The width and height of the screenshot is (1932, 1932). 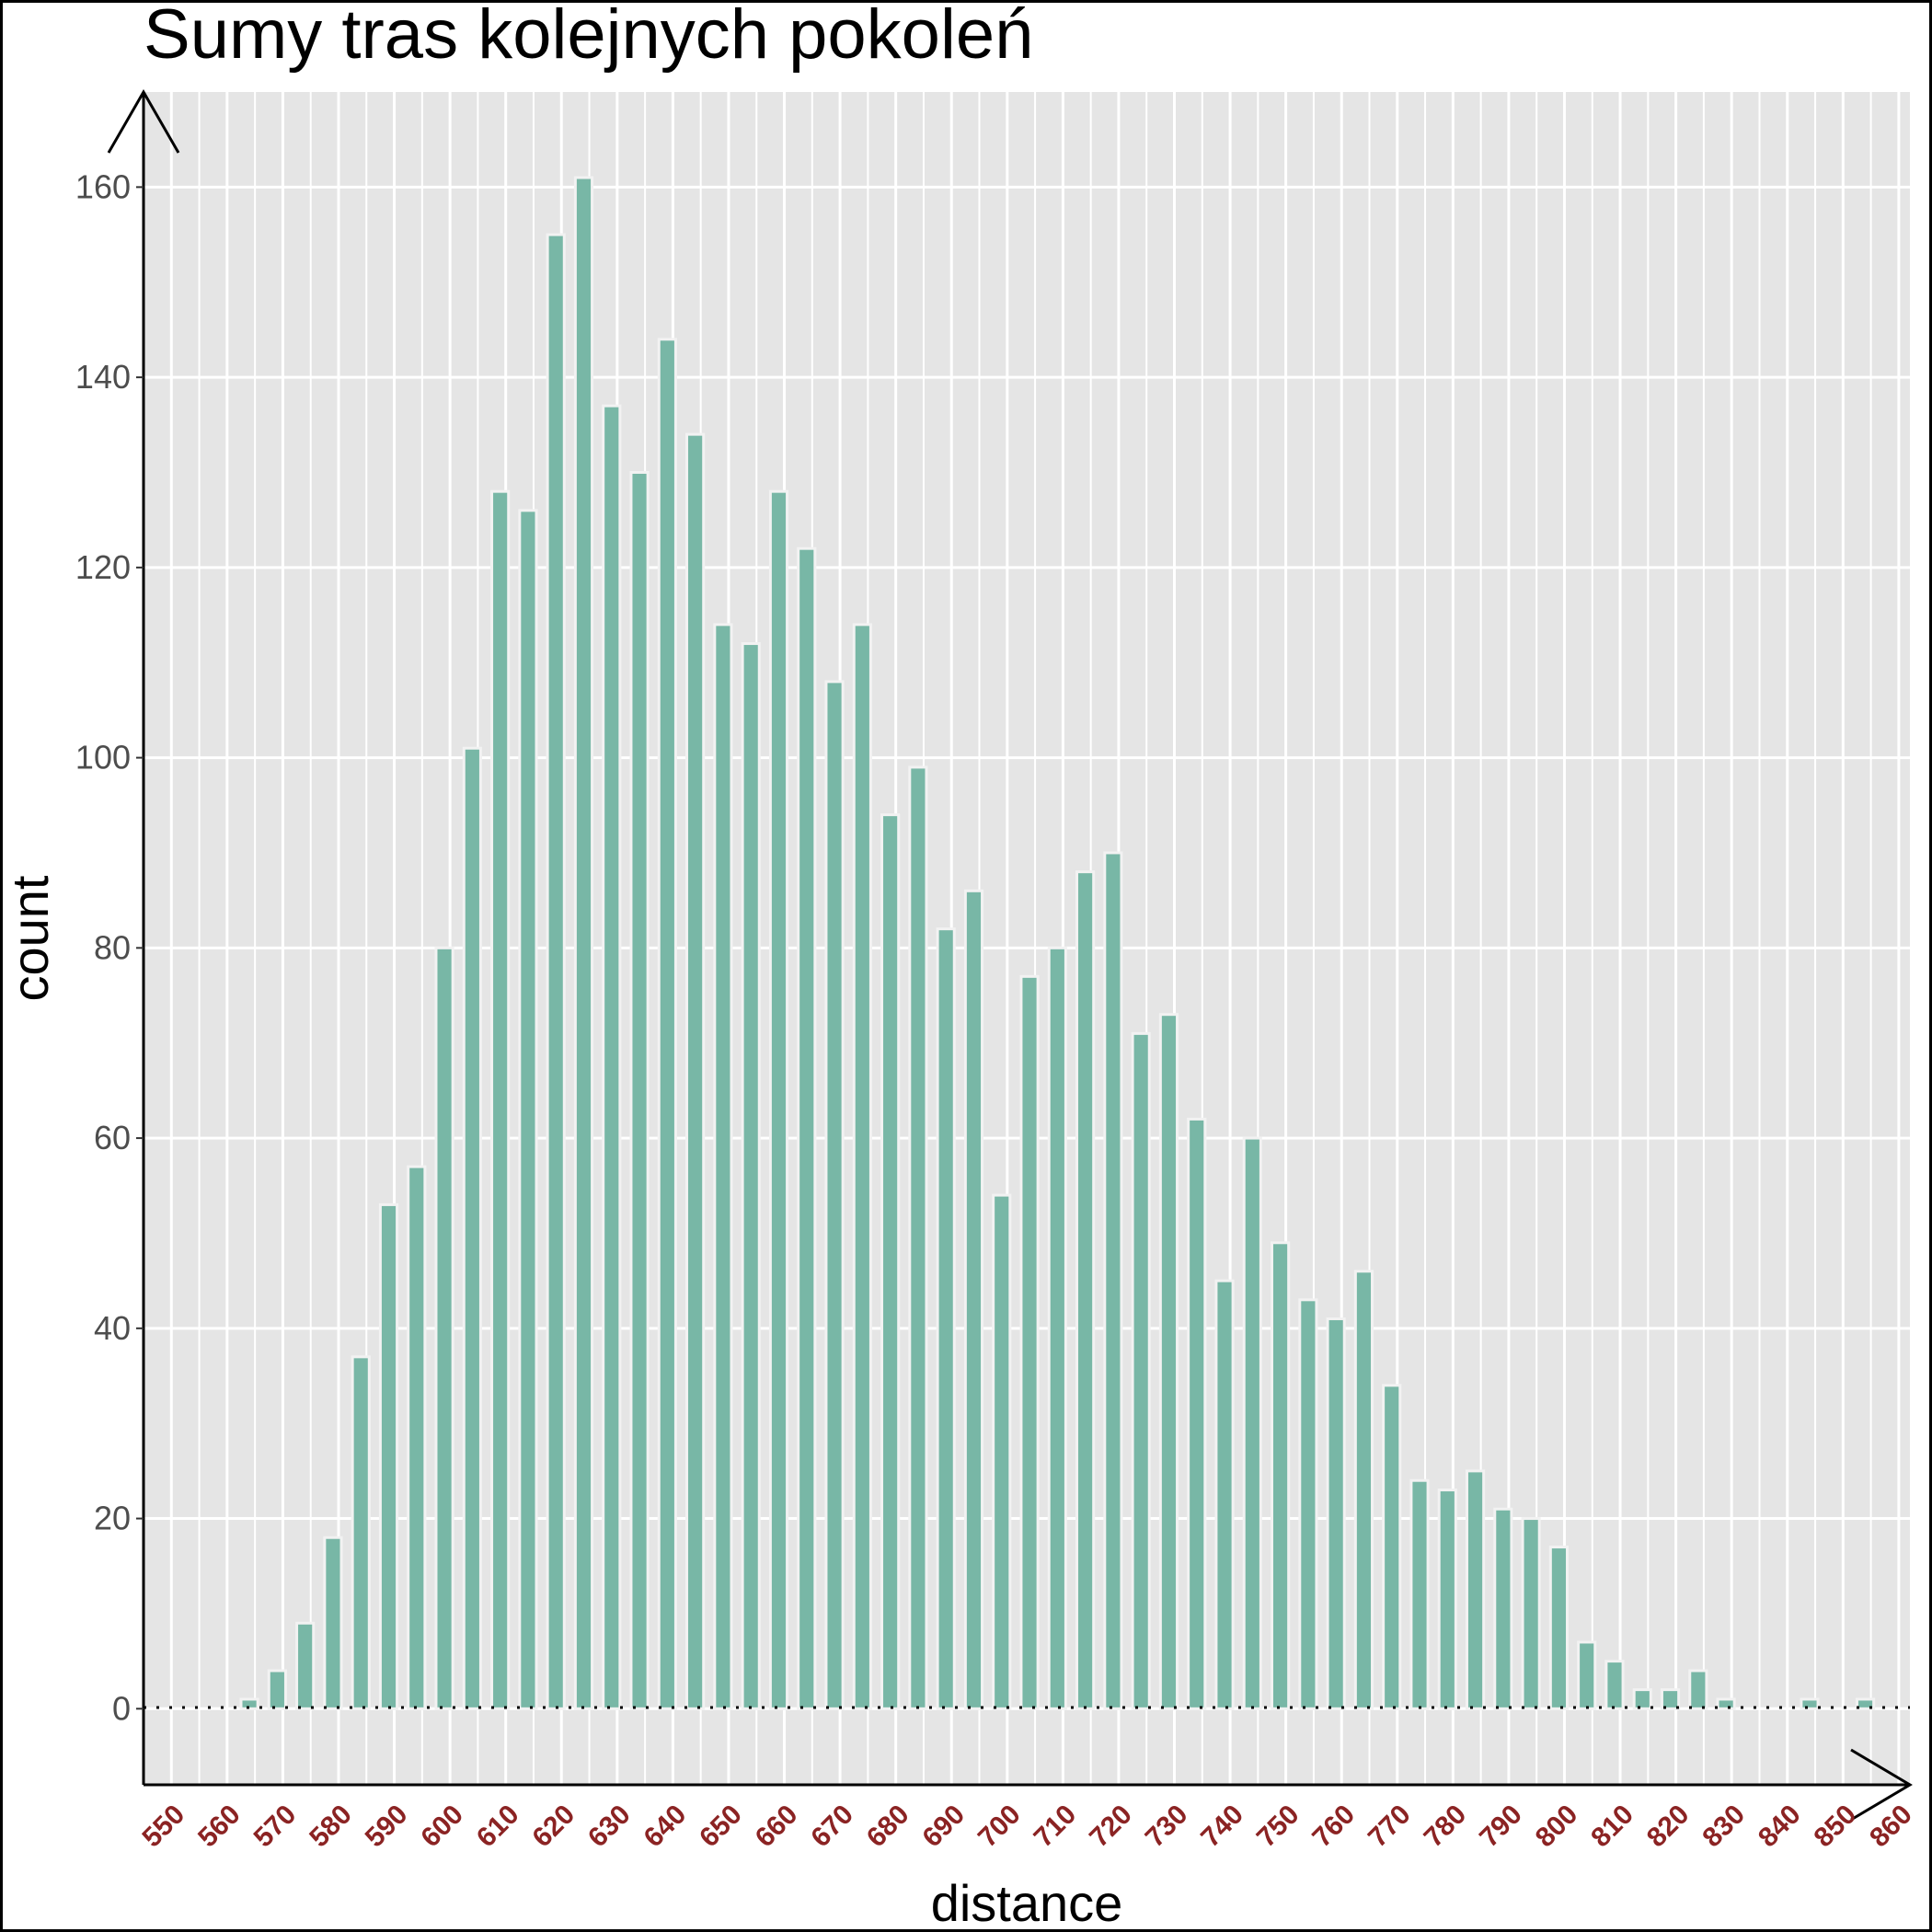 What do you see at coordinates (1167, 1827) in the screenshot?
I see `x-tick-label: 730` at bounding box center [1167, 1827].